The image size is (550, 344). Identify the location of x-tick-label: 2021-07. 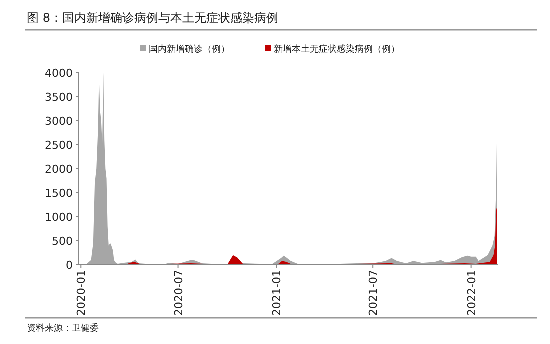
(373, 293).